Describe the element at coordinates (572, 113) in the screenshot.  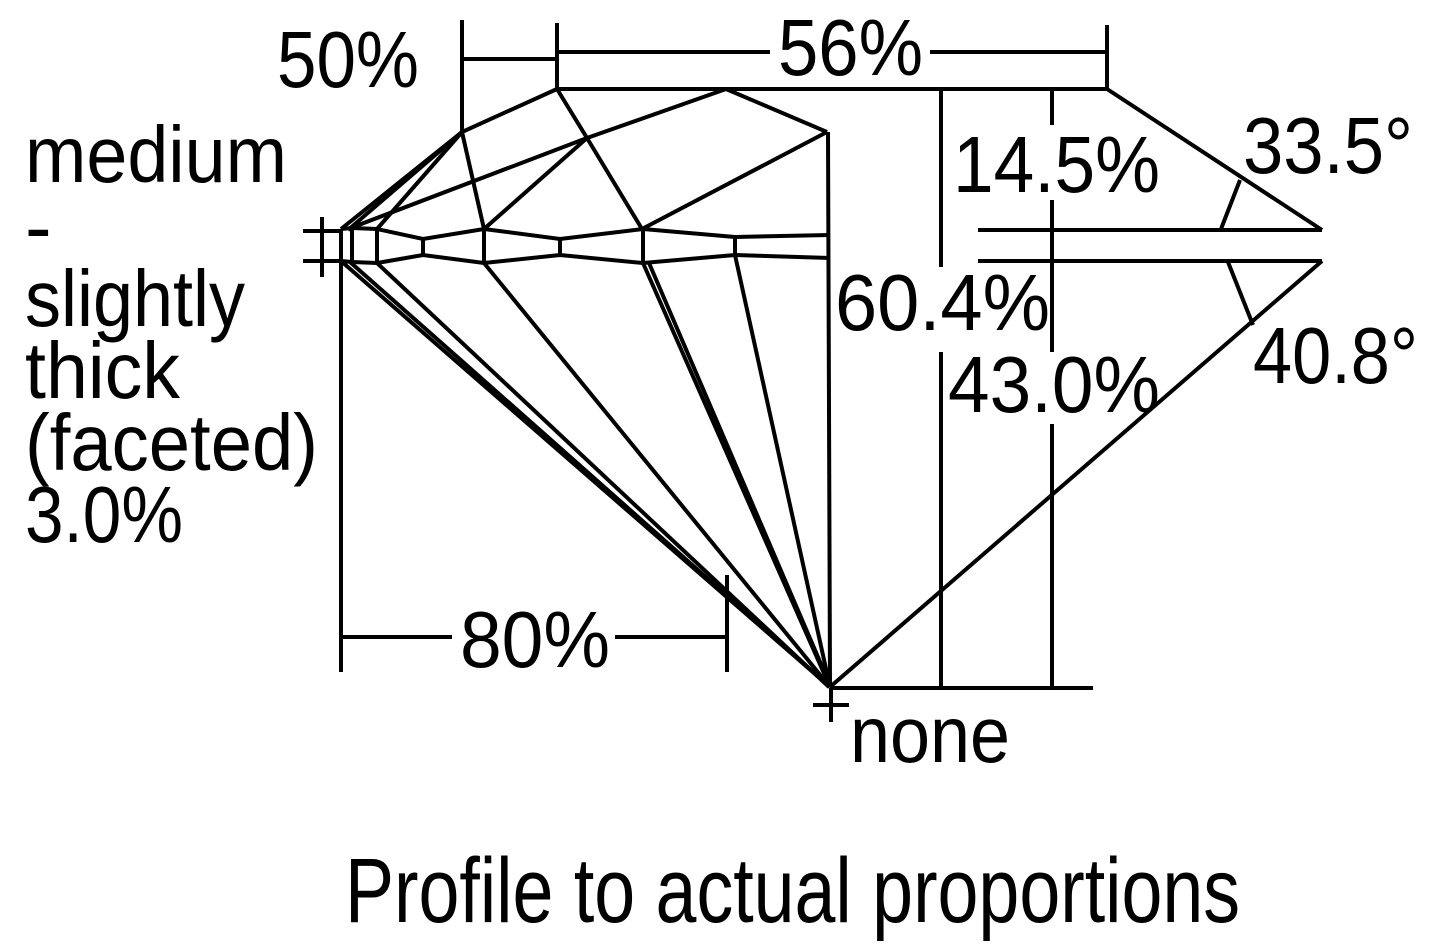
I see `crown-star-facet` at that location.